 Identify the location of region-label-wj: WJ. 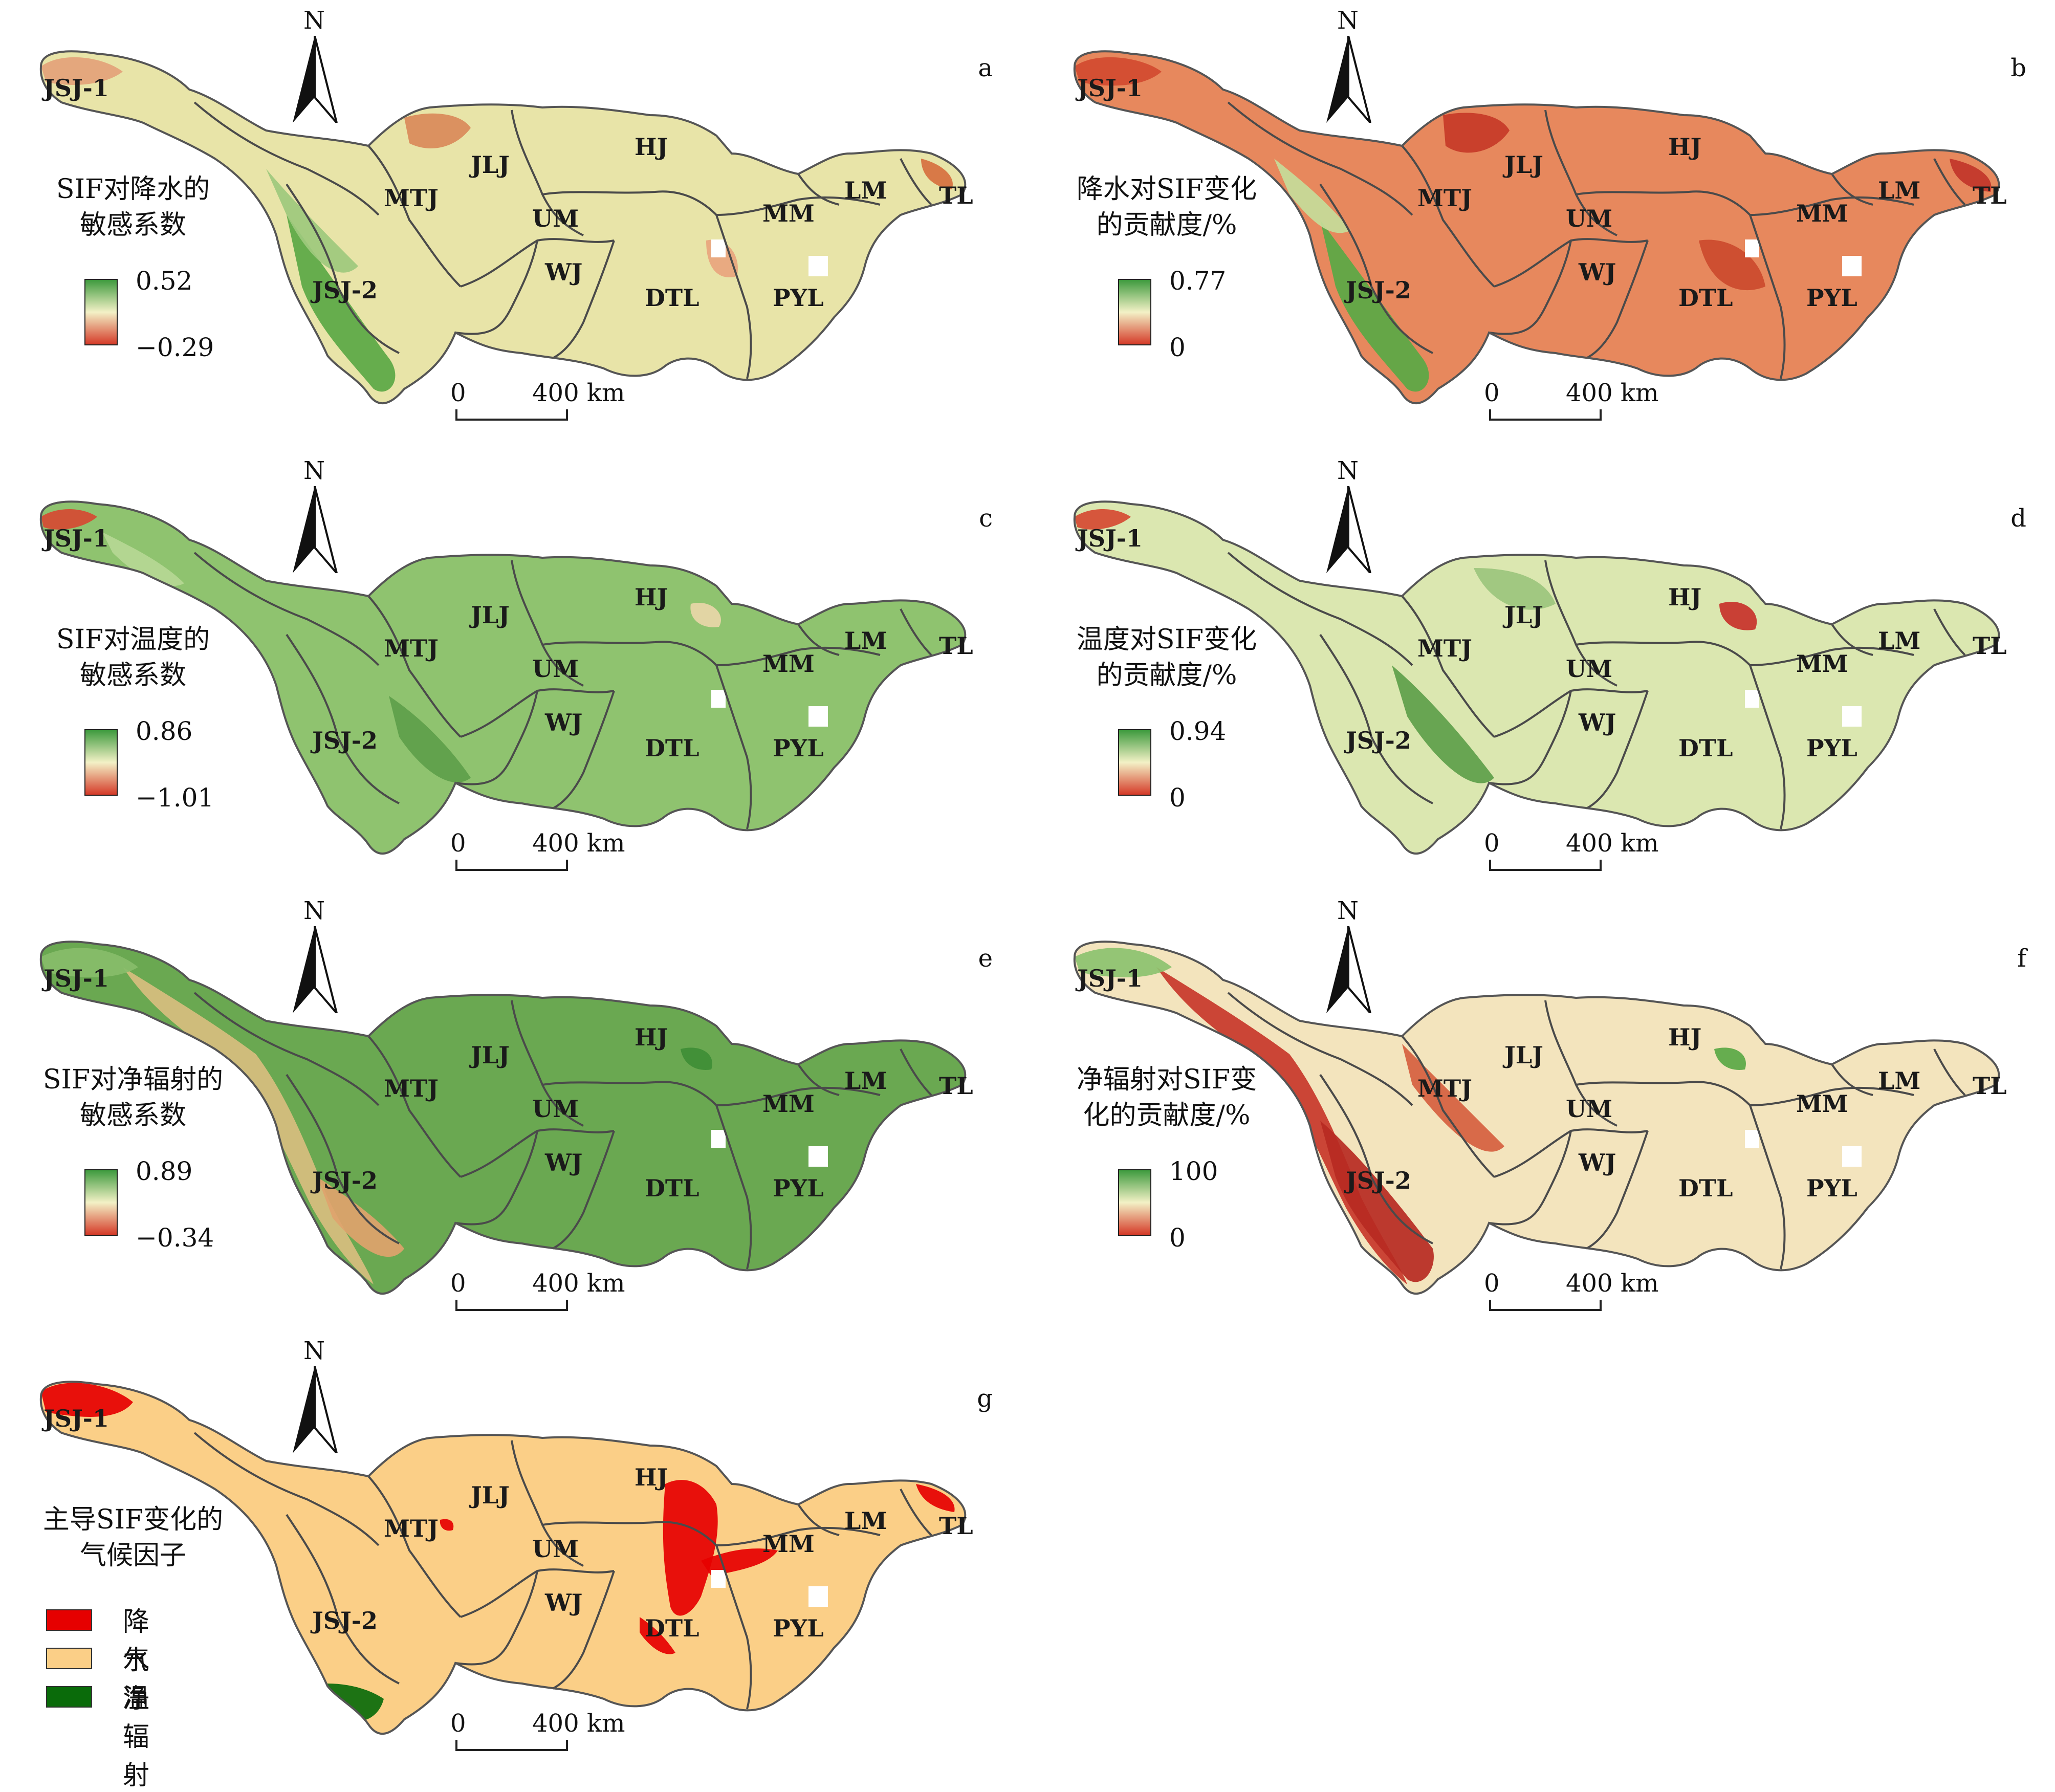
(1597, 272).